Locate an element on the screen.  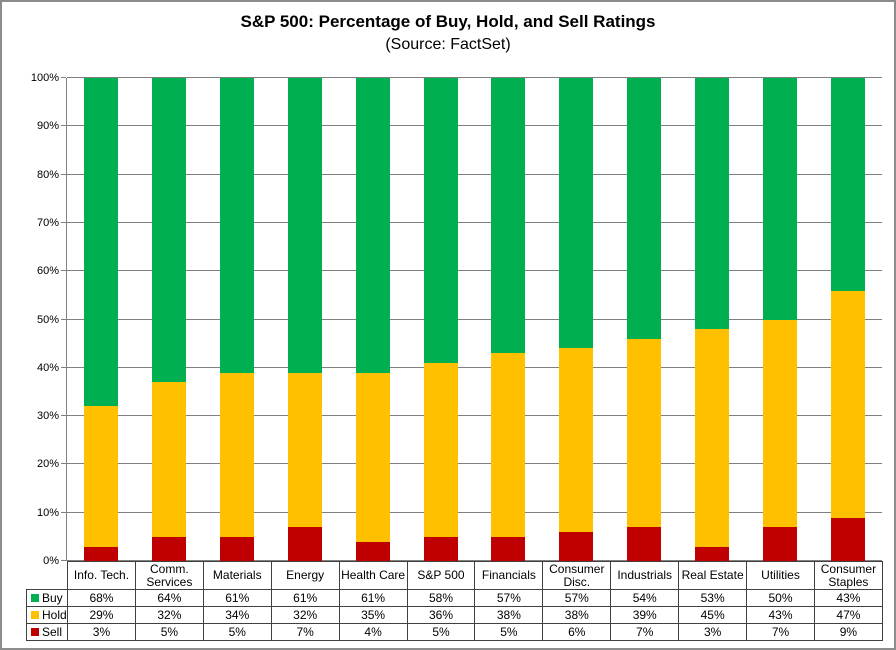
bar-segment-buy-energy is located at coordinates (304, 225).